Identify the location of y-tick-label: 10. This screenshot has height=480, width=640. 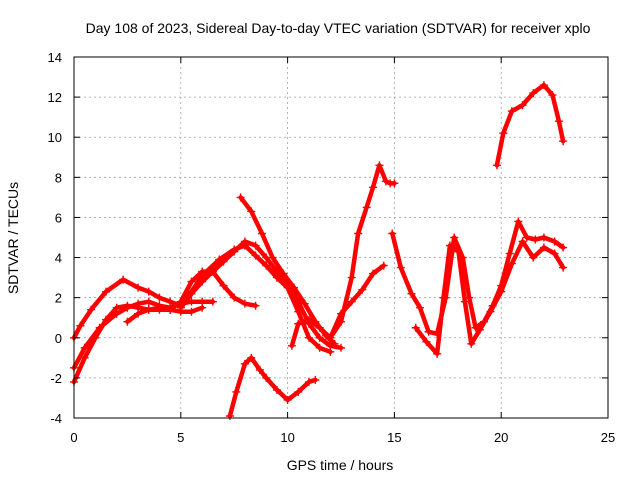
(55, 137).